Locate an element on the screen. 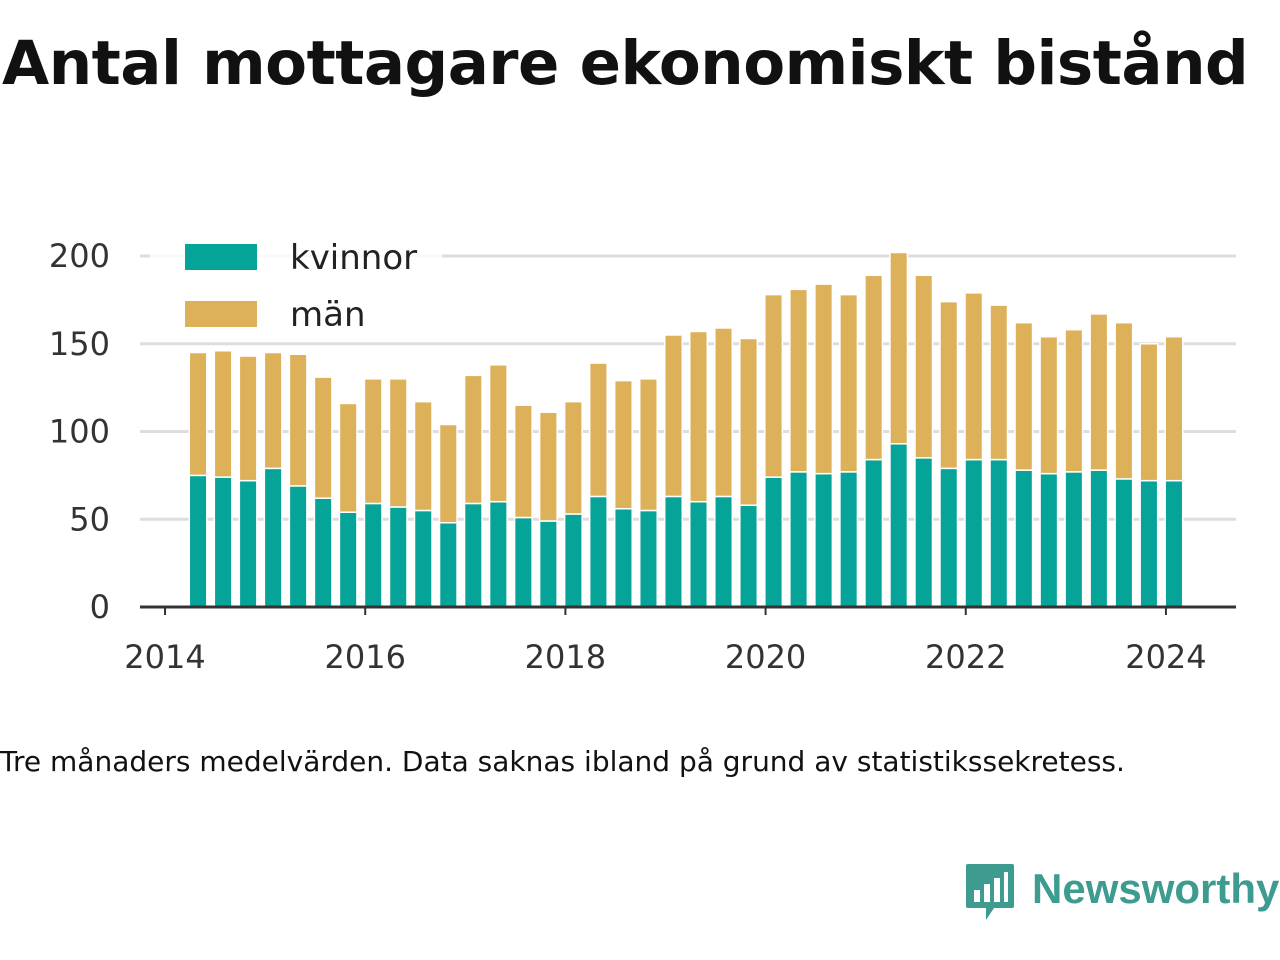 This screenshot has height=960, width=1280. y-tick-label: 100 is located at coordinates (79, 432).